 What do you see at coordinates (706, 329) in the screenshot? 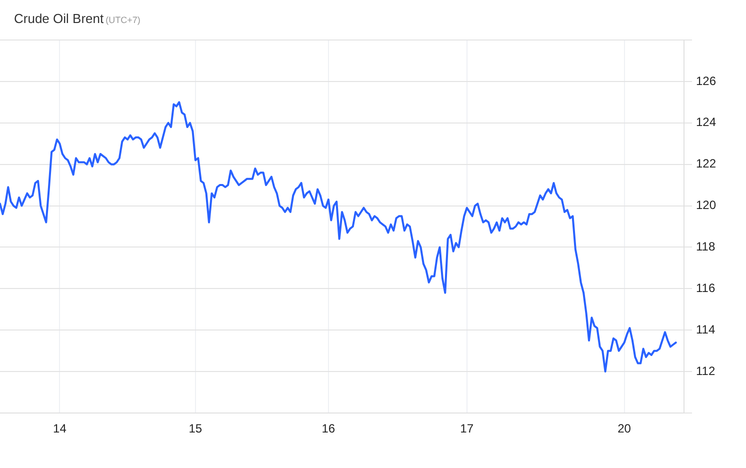
I see `y-tick-label: 114` at bounding box center [706, 329].